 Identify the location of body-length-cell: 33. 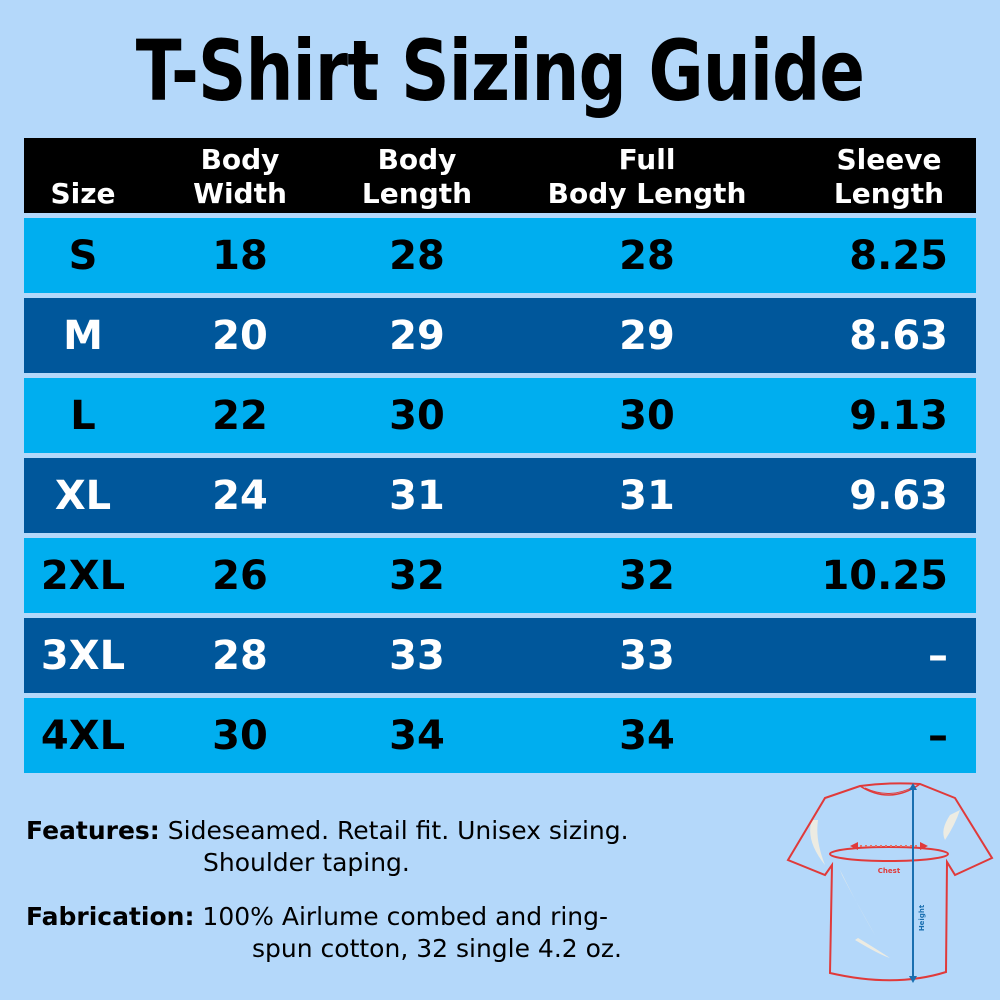
(417, 656).